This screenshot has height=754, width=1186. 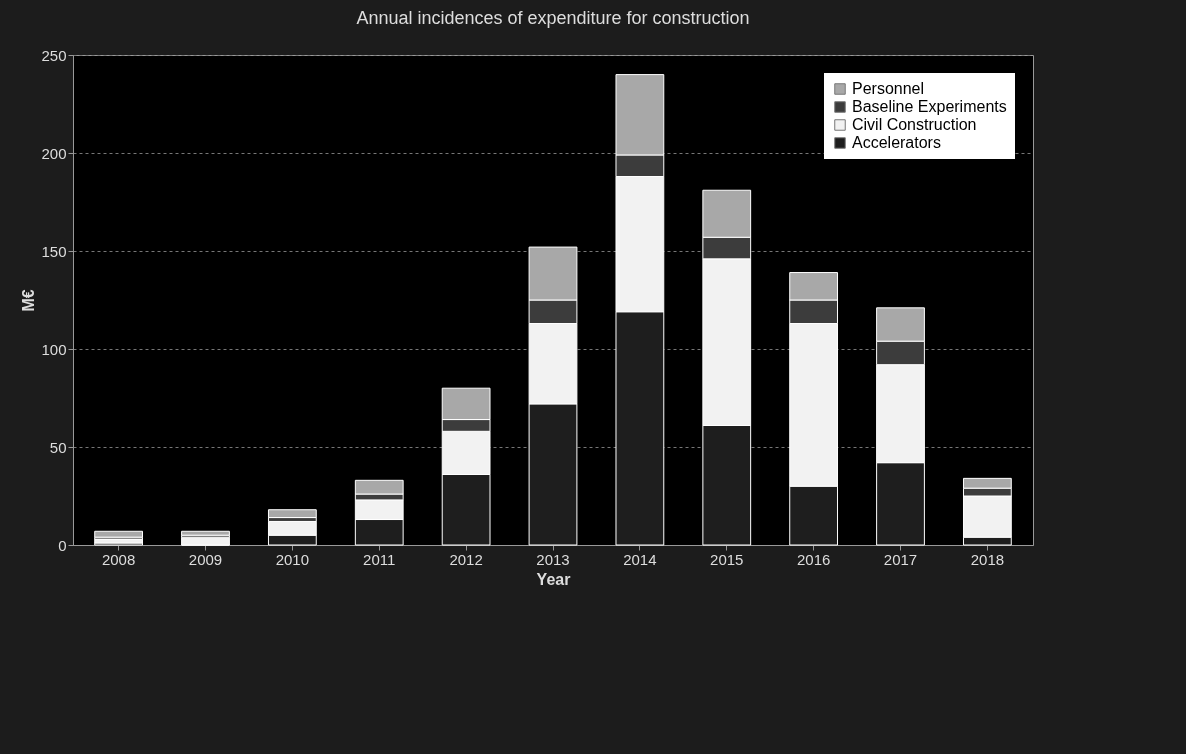 I want to click on x-tick-label: 2014, so click(x=640, y=559).